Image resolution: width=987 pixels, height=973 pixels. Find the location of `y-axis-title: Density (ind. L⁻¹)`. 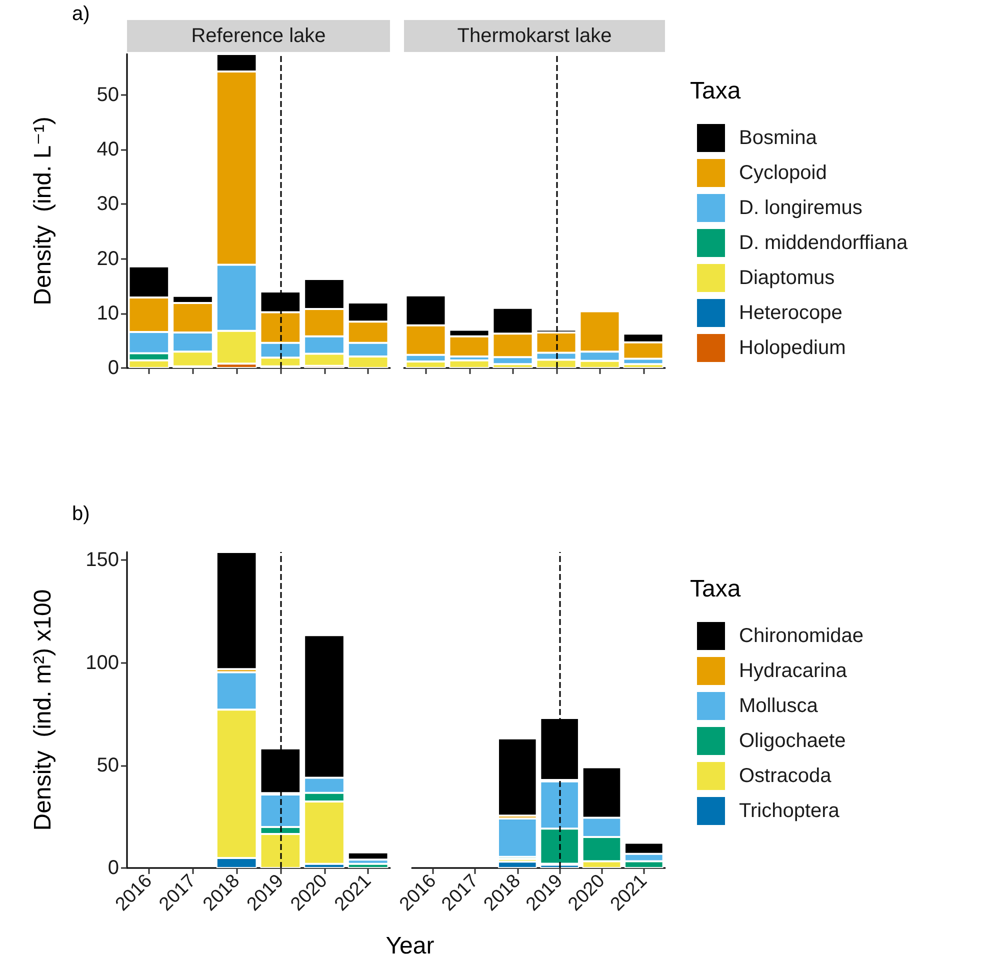

y-axis-title: Density (ind. L⁻¹) is located at coordinates (43, 211).